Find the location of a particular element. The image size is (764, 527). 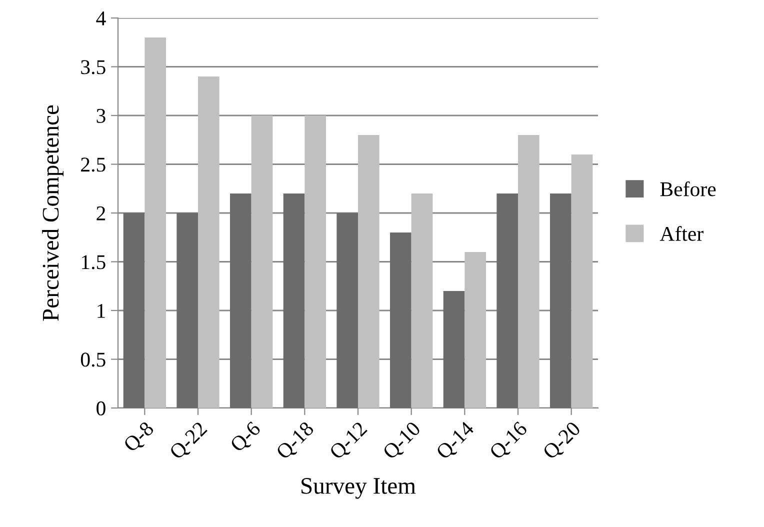

y-tick-label: 3.5 is located at coordinates (93, 67).